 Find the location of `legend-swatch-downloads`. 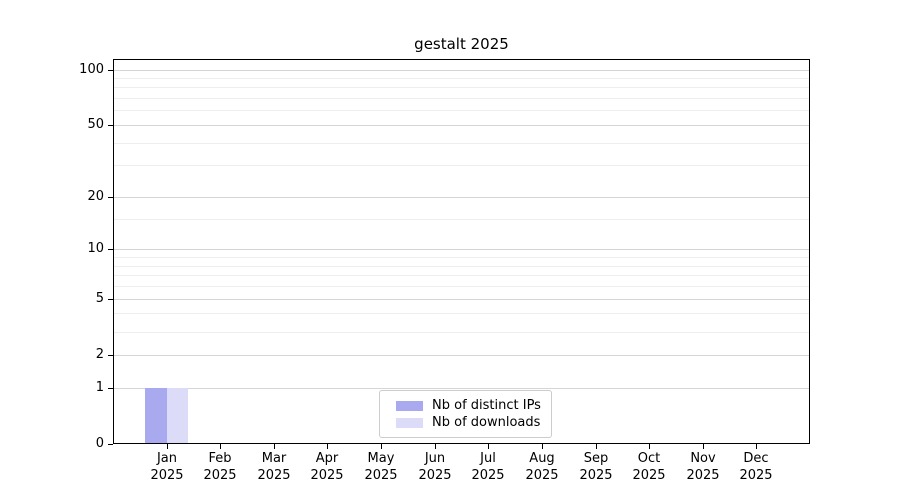

legend-swatch-downloads is located at coordinates (409, 422).